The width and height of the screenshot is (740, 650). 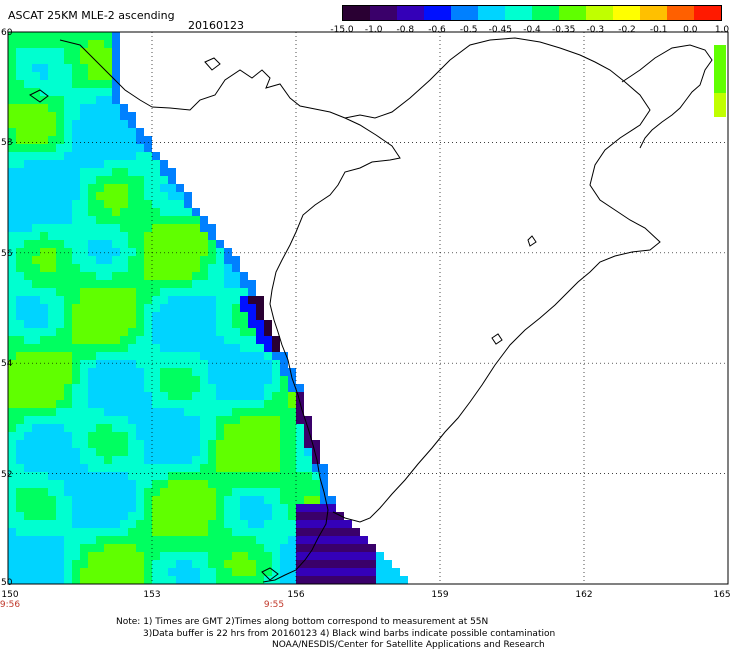 I want to click on colorbar, so click(x=532, y=13).